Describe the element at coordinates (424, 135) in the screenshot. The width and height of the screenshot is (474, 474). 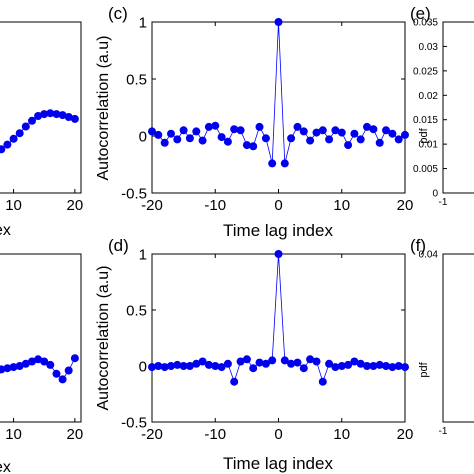
I see `p2-y-axis-label: pdf` at that location.